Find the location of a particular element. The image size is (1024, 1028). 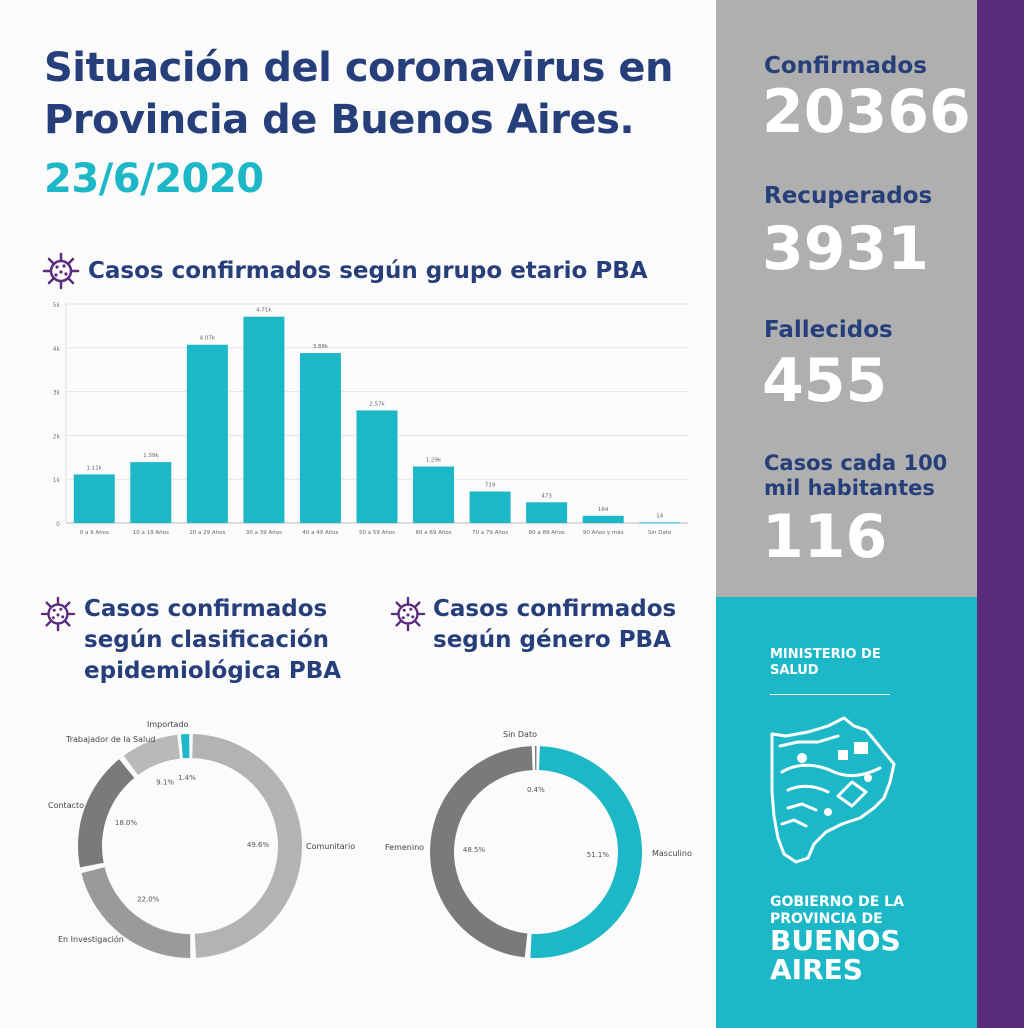

data-label: 14 is located at coordinates (659, 516).